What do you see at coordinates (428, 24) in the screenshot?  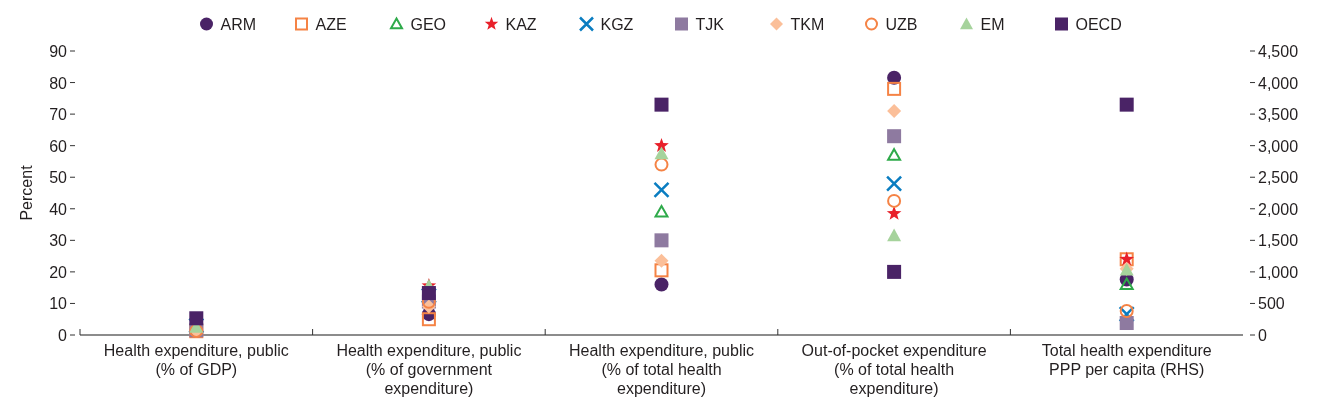 I see `legend-label: GEO` at bounding box center [428, 24].